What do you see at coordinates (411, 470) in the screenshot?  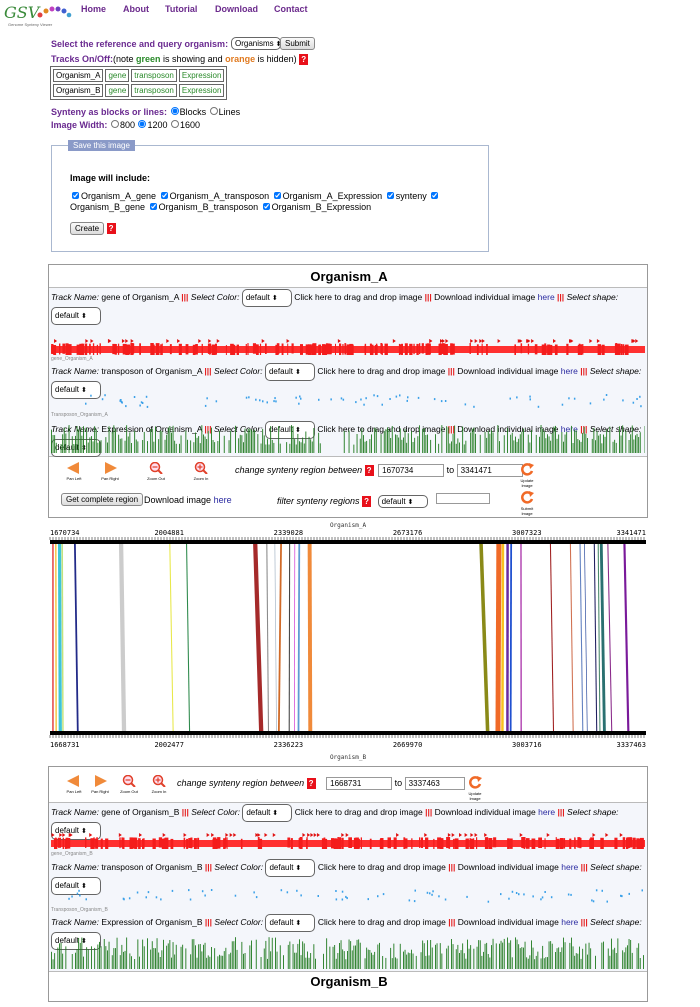 I see `region-start-input: 1670734` at bounding box center [411, 470].